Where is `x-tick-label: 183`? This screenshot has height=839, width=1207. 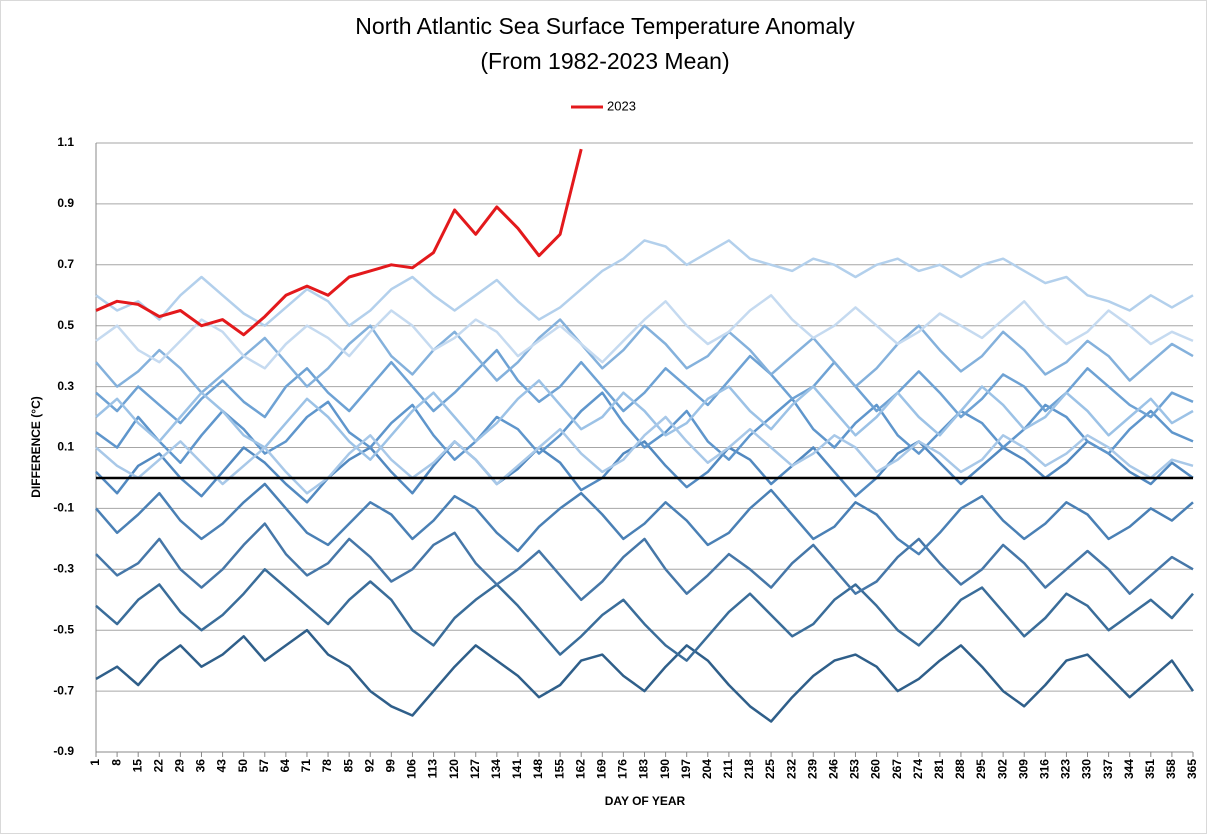 x-tick-label: 183 is located at coordinates (644, 769).